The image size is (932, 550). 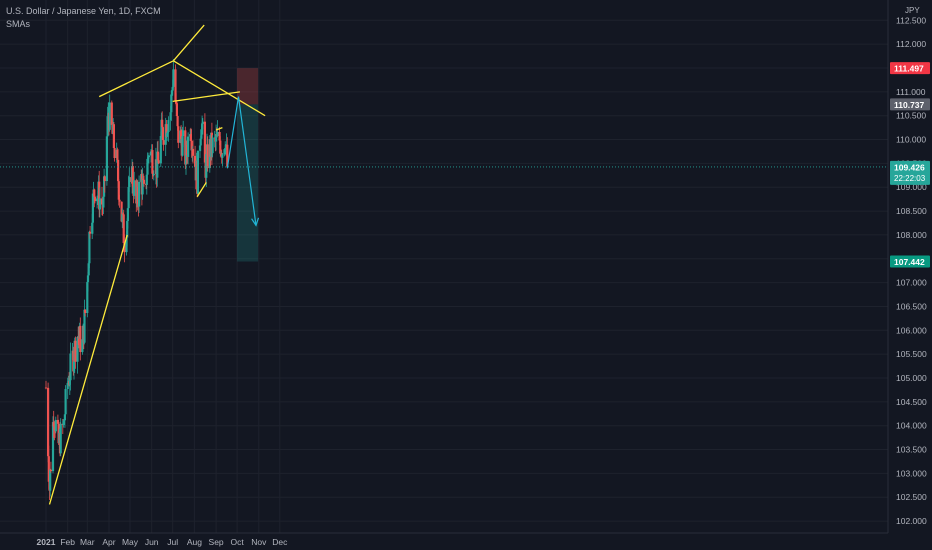 I want to click on target-zone, so click(x=248, y=183).